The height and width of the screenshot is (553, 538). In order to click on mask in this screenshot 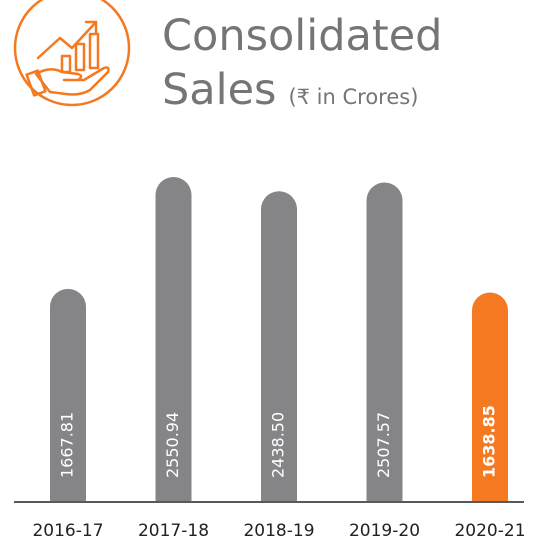, I will do `click(269, 509)`.